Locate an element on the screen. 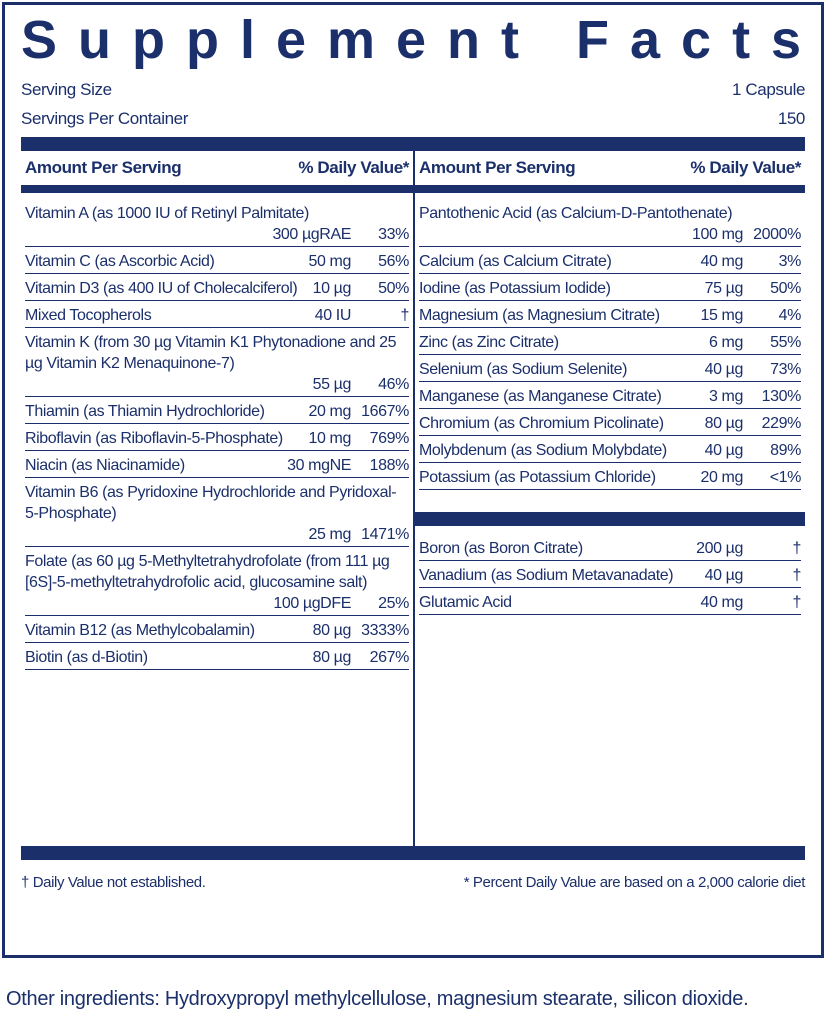 The image size is (832, 1024). daily-value: 89% is located at coordinates (785, 450).